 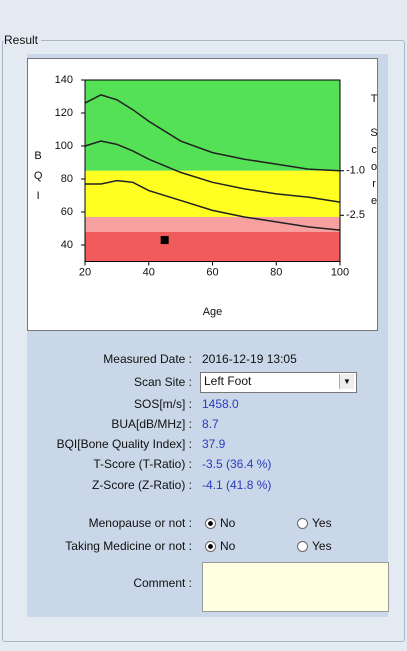 I want to click on field-label: Measured Date :, so click(x=147, y=359).